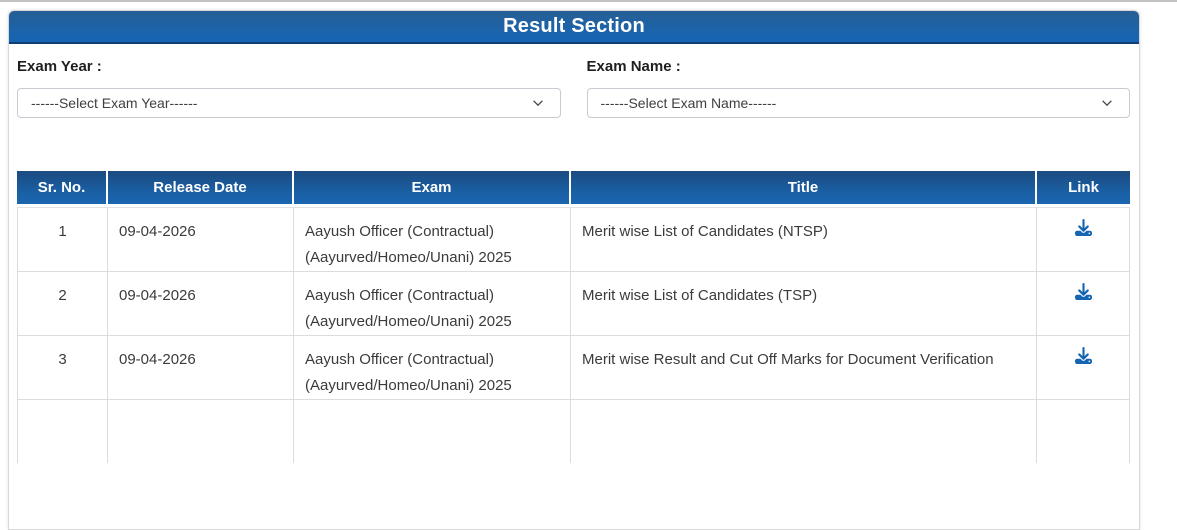 Image resolution: width=1177 pixels, height=530 pixels. Describe the element at coordinates (62, 189) in the screenshot. I see `column-header-sr-no: Sr. No.` at that location.